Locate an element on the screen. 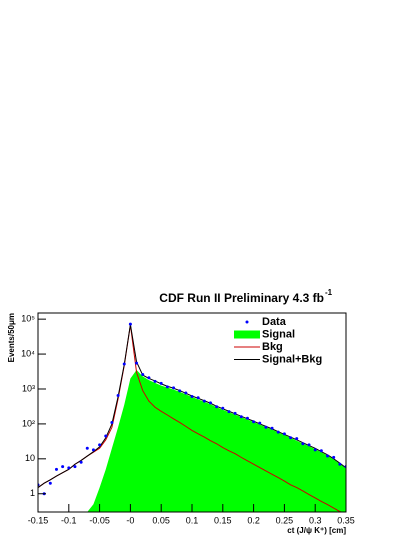  legend-label: Data is located at coordinates (274, 322).